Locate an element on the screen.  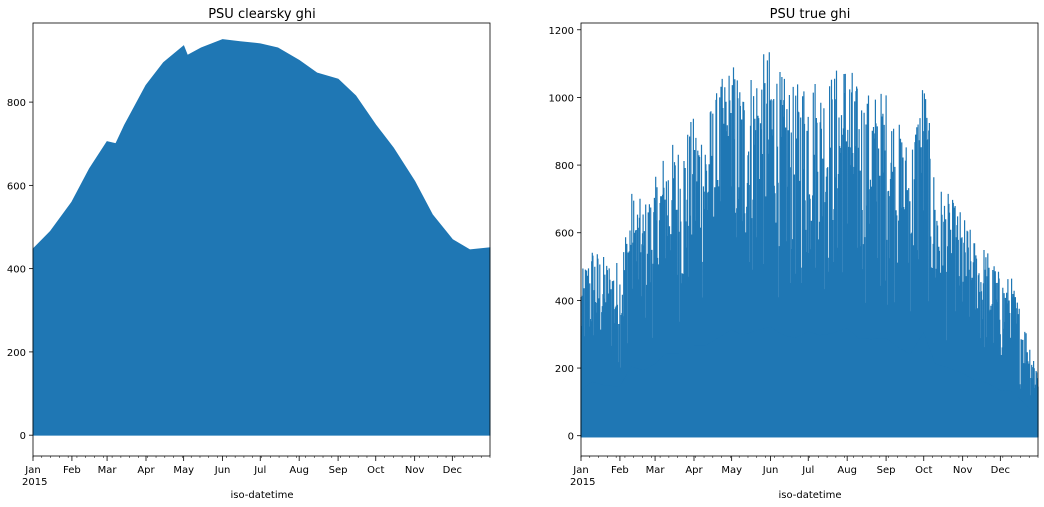
y-axis: 0 200 400 600 800 is located at coordinates (20, 270).